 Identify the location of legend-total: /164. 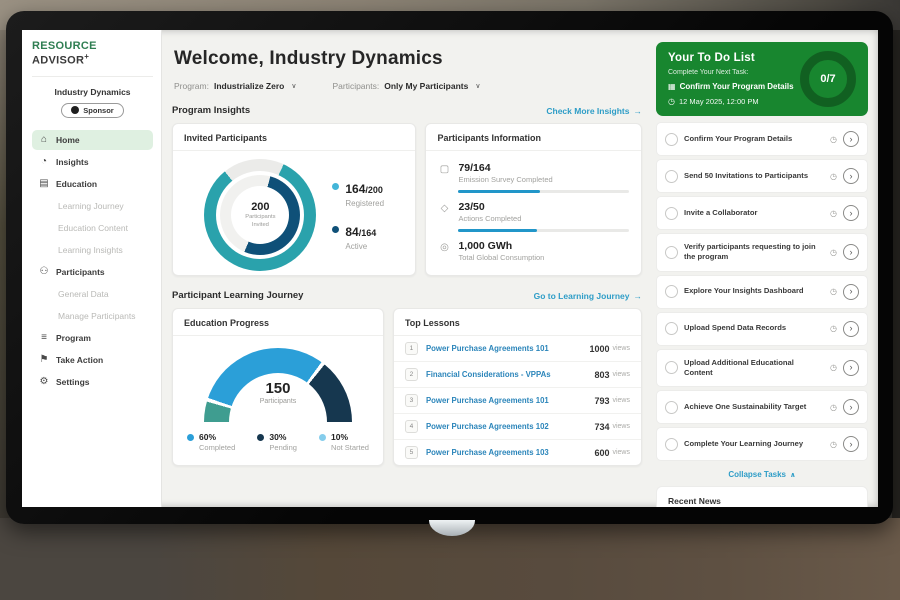
(367, 232).